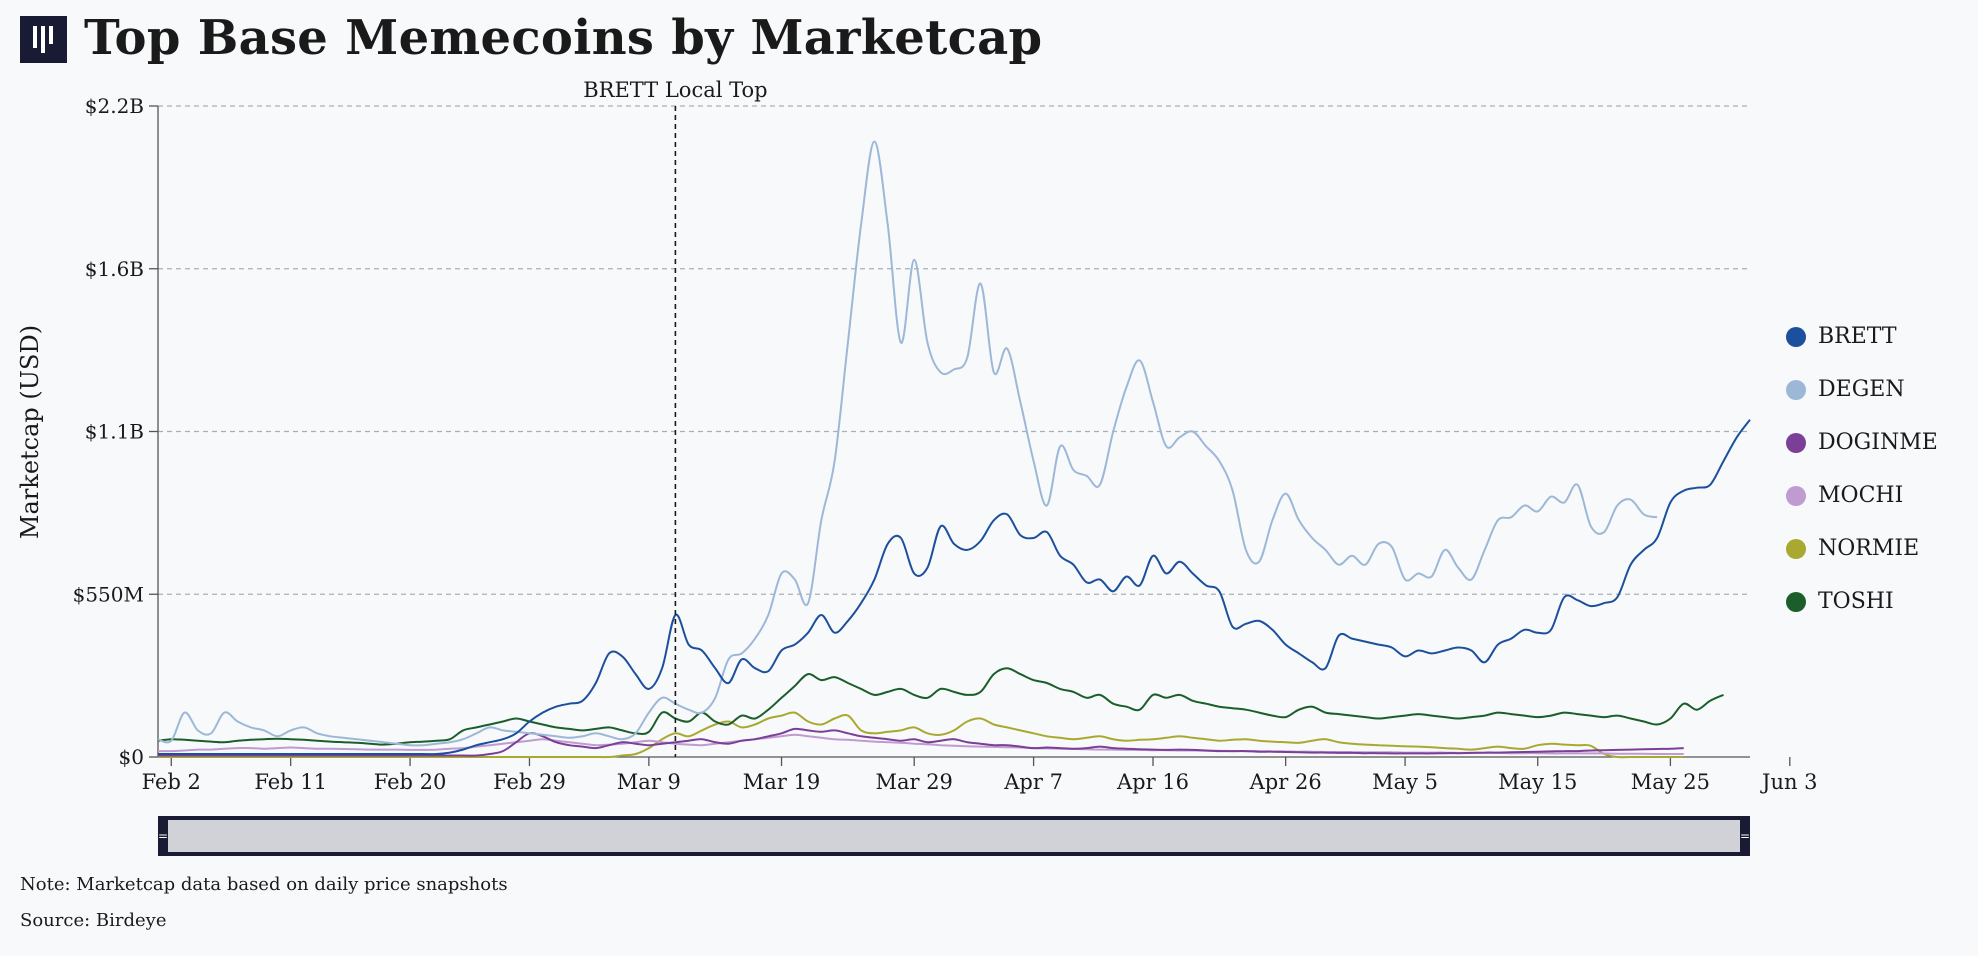 The width and height of the screenshot is (1978, 956). I want to click on x-tick-label: Feb 2, so click(171, 782).